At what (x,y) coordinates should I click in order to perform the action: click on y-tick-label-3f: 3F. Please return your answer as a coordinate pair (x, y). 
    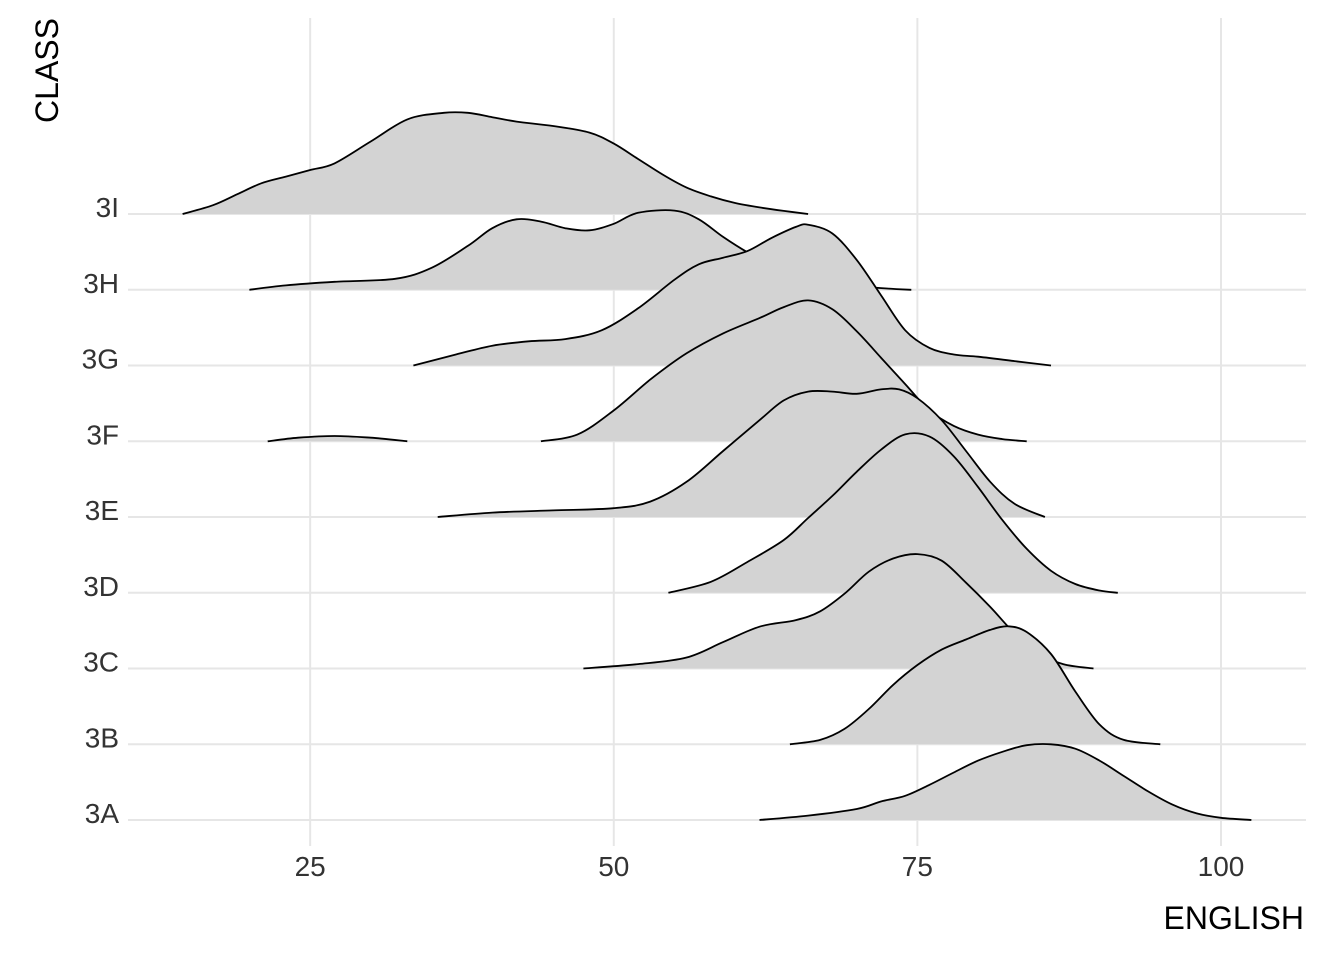
    Looking at the image, I should click on (102, 434).